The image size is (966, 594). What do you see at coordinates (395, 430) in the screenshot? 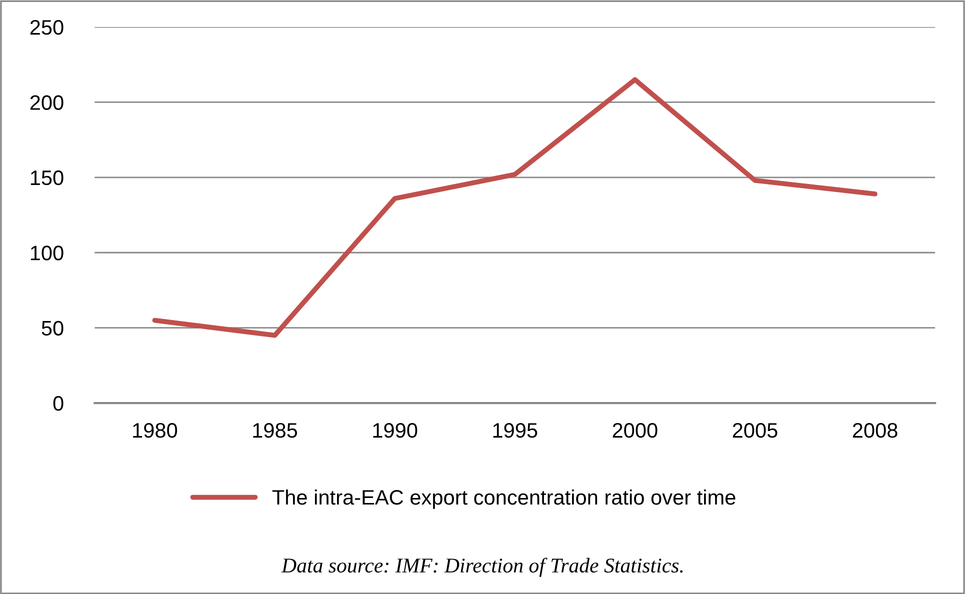
I see `x-tick-label: 1990` at bounding box center [395, 430].